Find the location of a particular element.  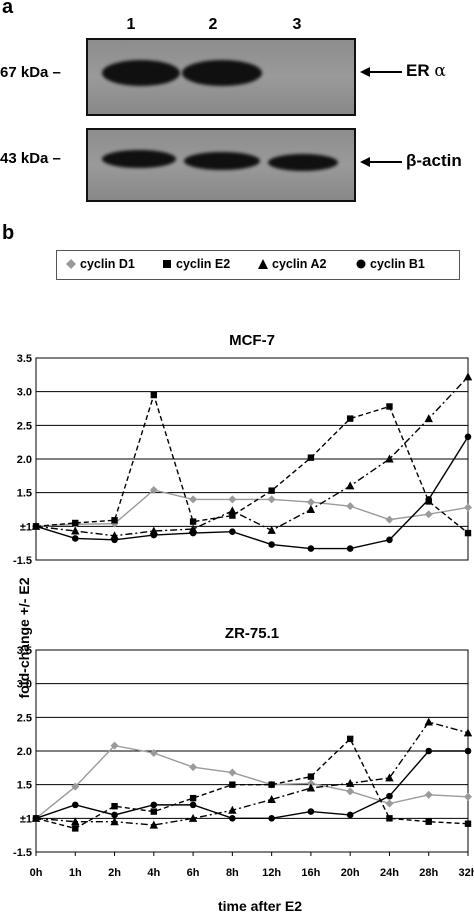

triangle-marker-icon is located at coordinates (263, 264).